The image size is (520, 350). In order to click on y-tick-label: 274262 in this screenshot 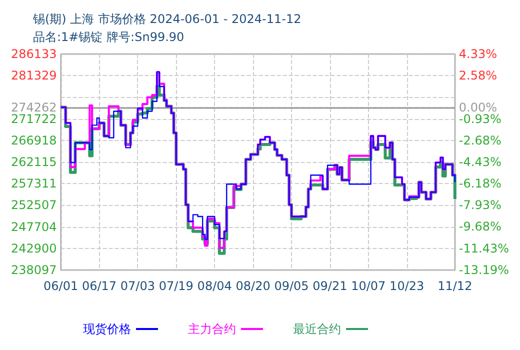, I will do `click(33, 107)`.